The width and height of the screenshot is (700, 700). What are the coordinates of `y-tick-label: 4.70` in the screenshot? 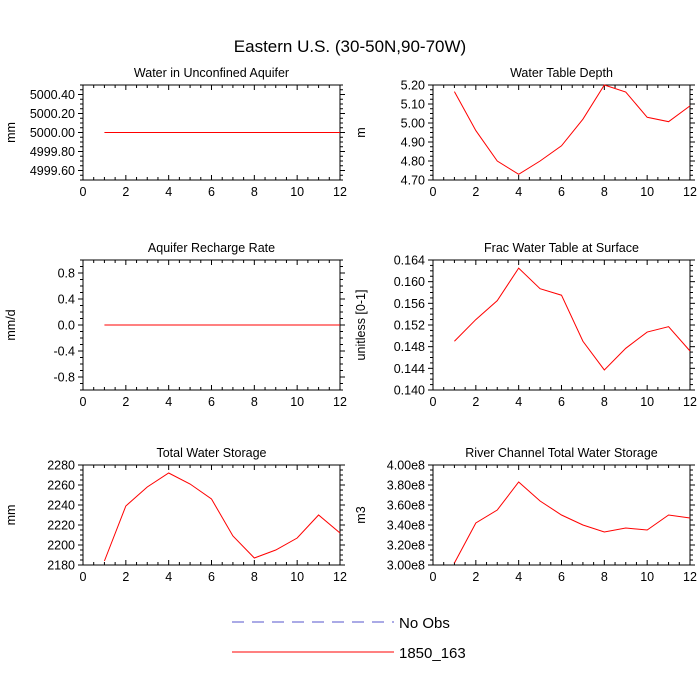 It's located at (413, 181).